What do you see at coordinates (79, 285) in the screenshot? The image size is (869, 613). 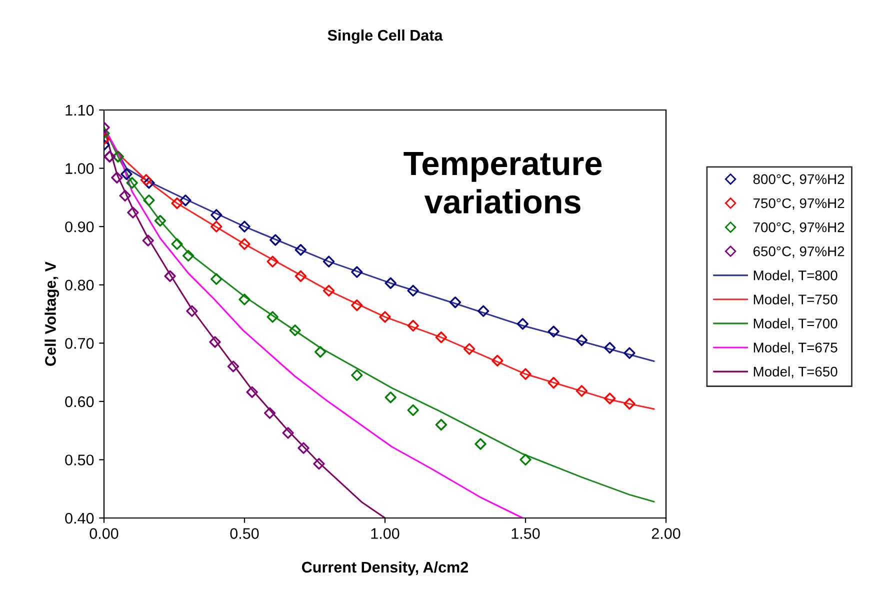 I see `y-tick-label: 0.80` at bounding box center [79, 285].